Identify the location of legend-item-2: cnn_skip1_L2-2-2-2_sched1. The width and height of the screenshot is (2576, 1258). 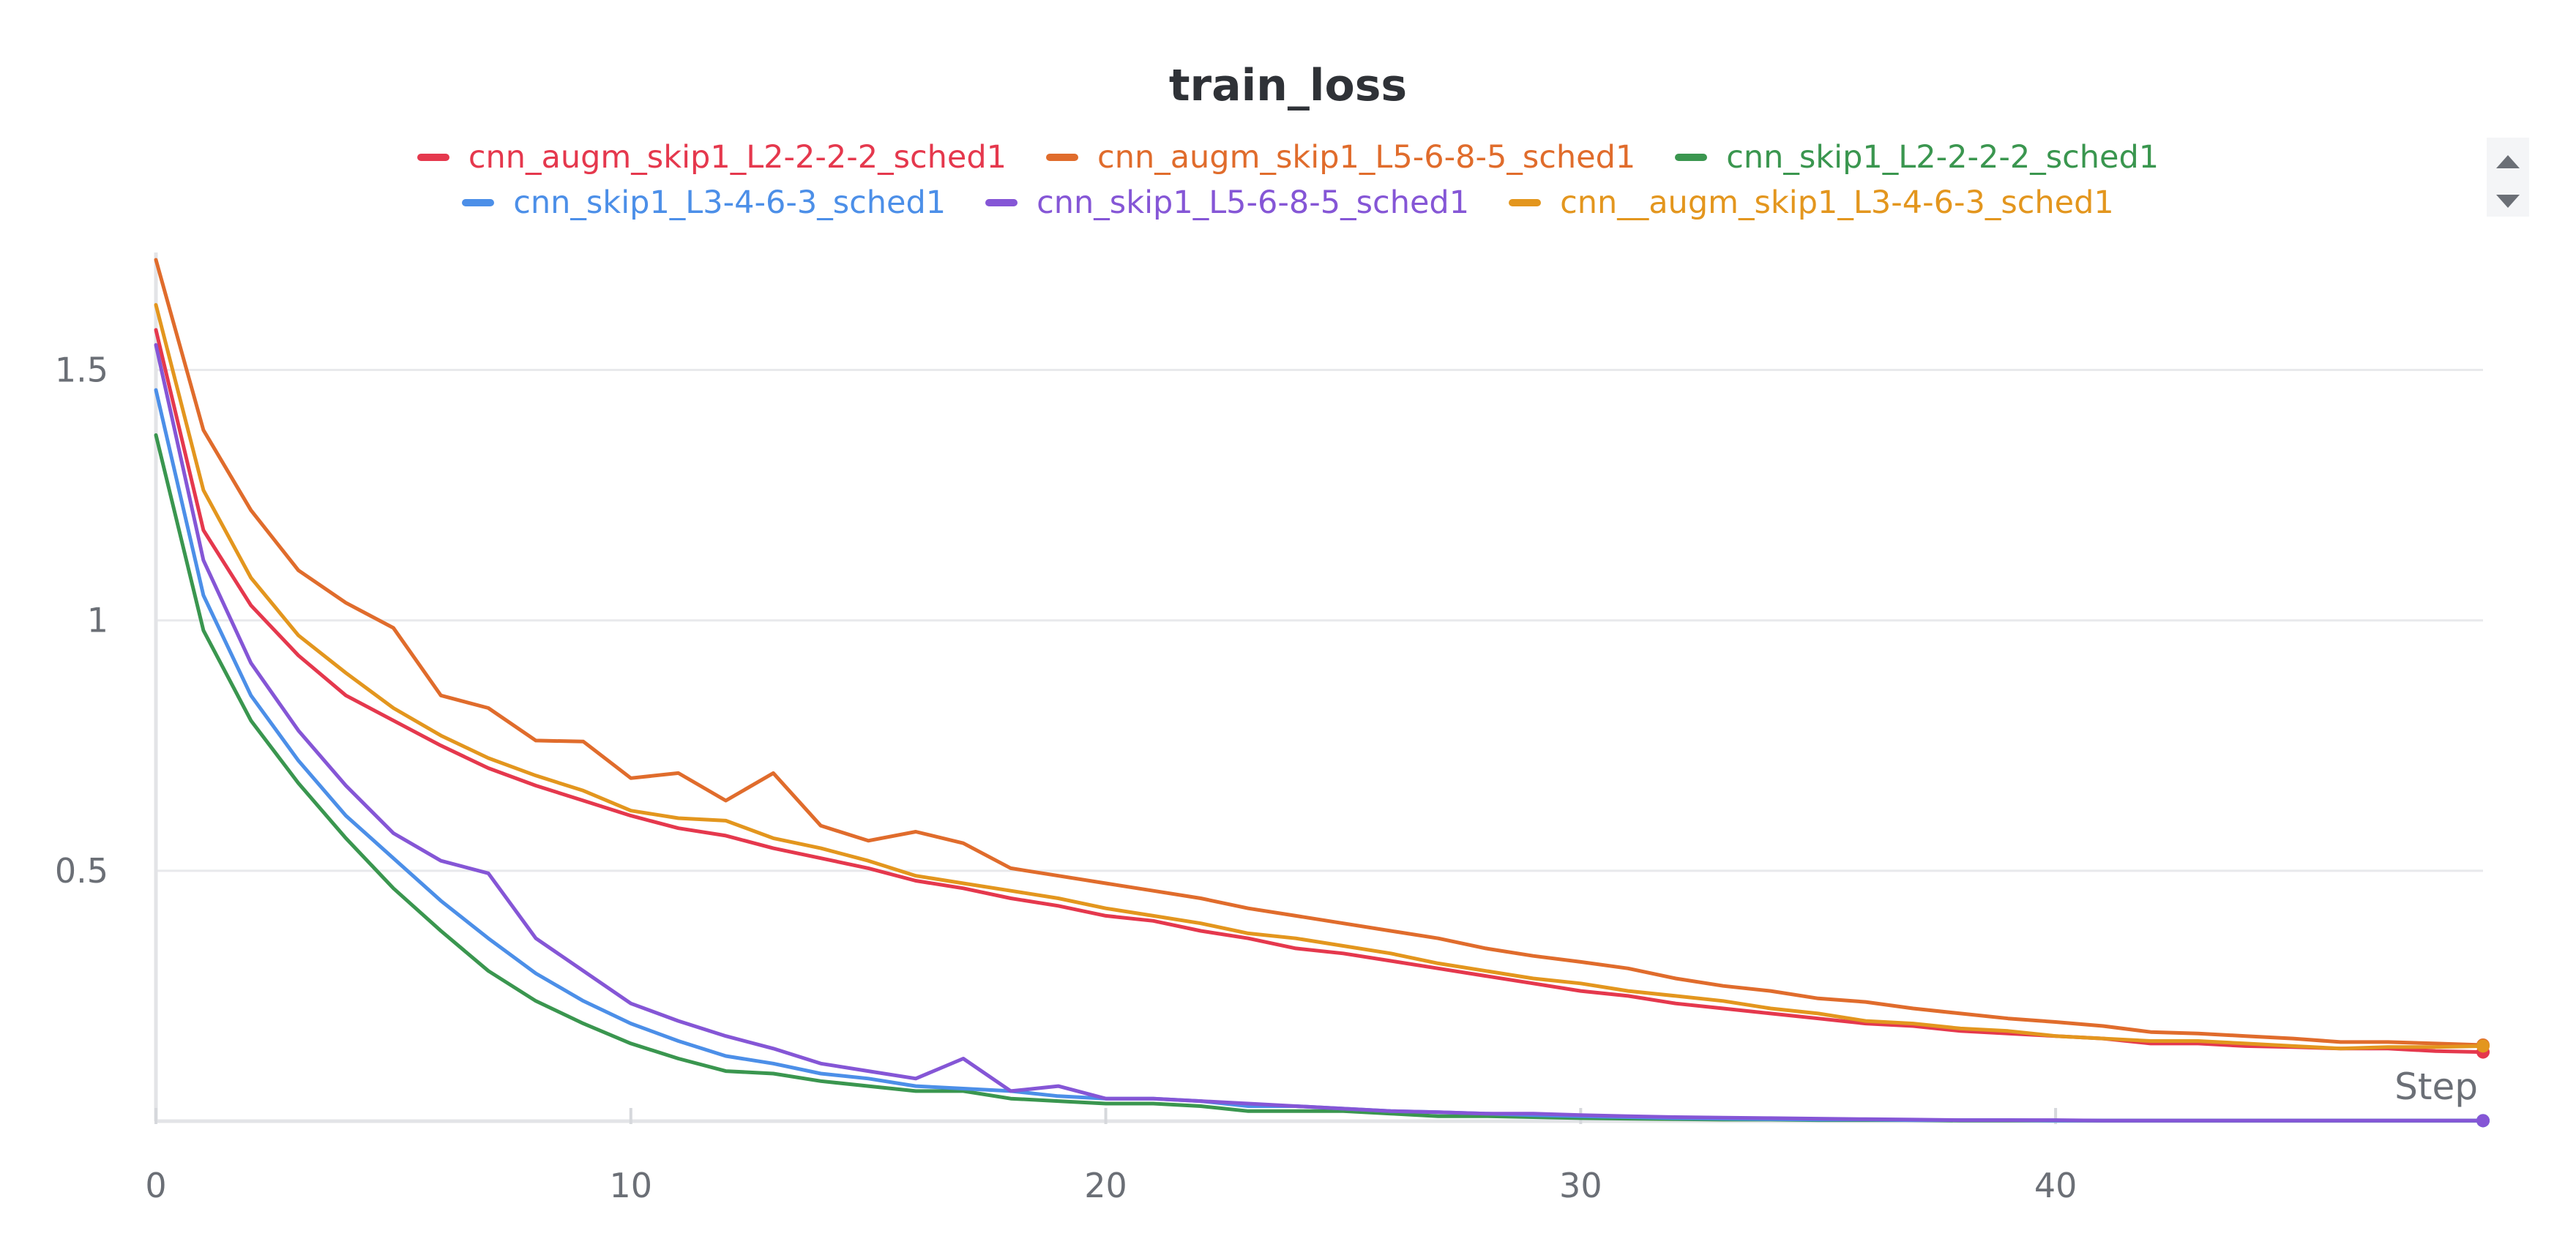
(1917, 157).